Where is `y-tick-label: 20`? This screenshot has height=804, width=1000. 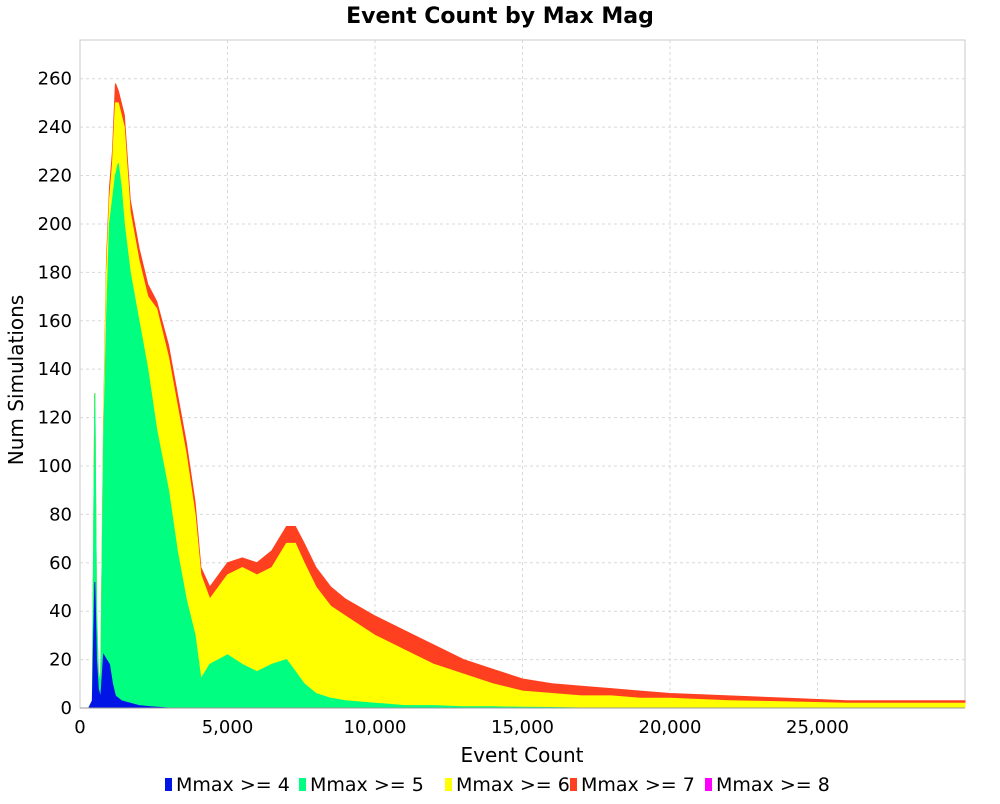
y-tick-label: 20 is located at coordinates (60, 660).